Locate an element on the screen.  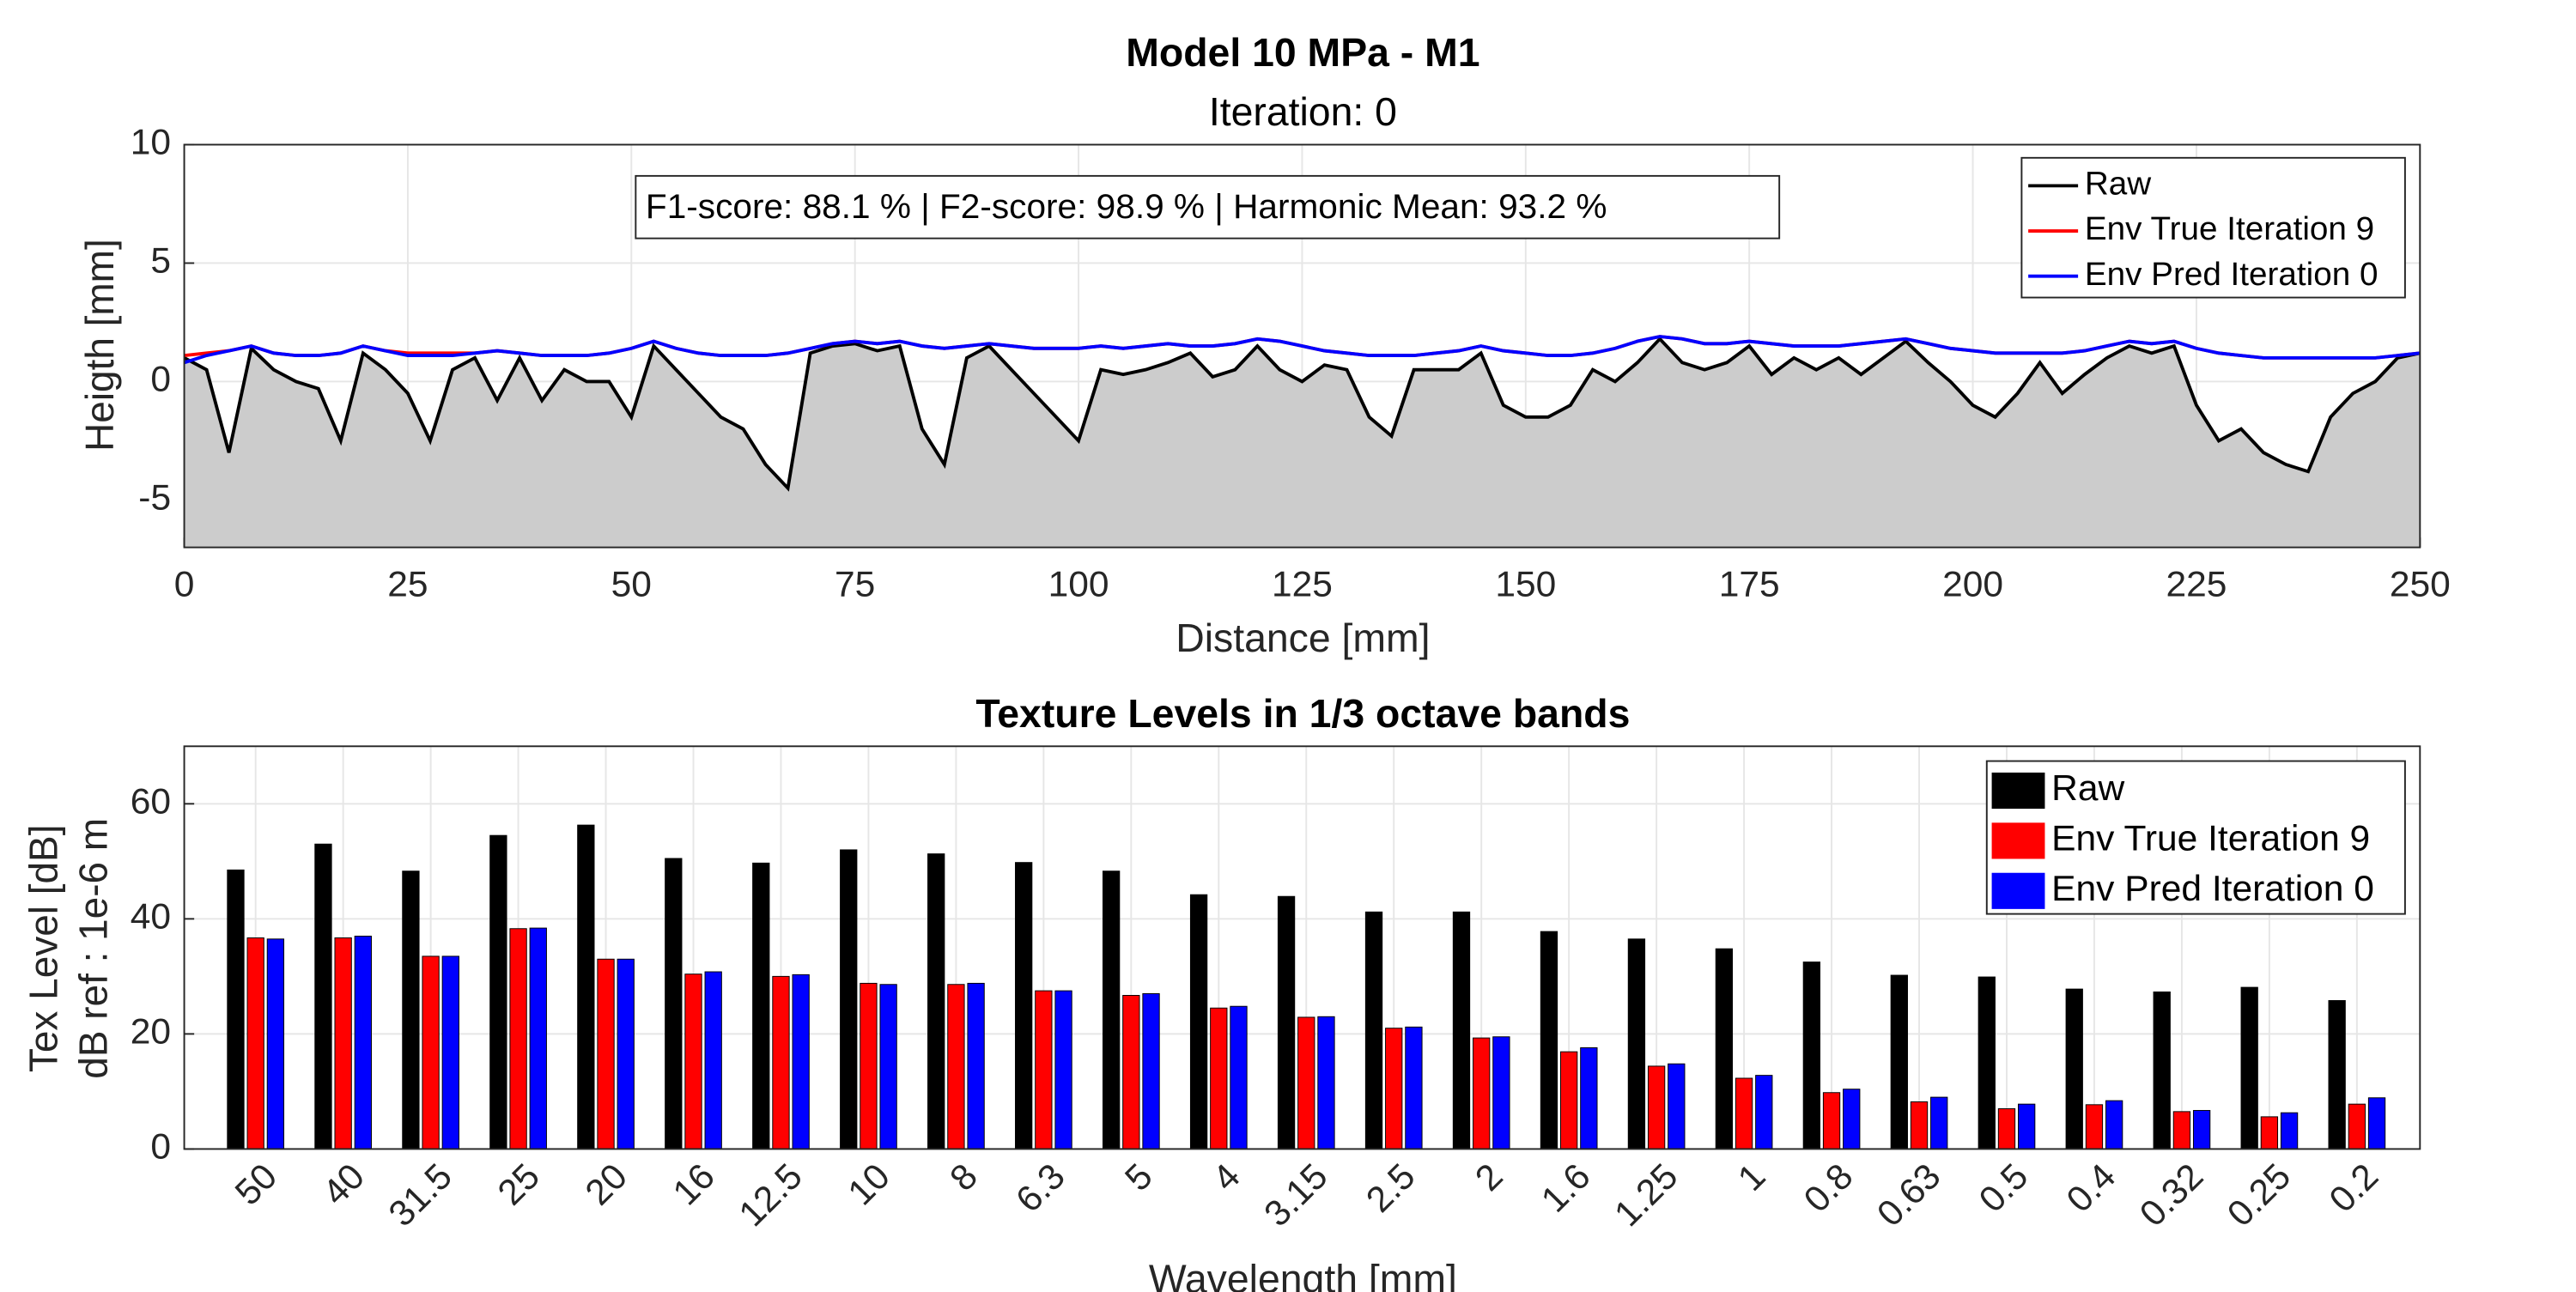
x-tick-label: 250 is located at coordinates (2420, 584).